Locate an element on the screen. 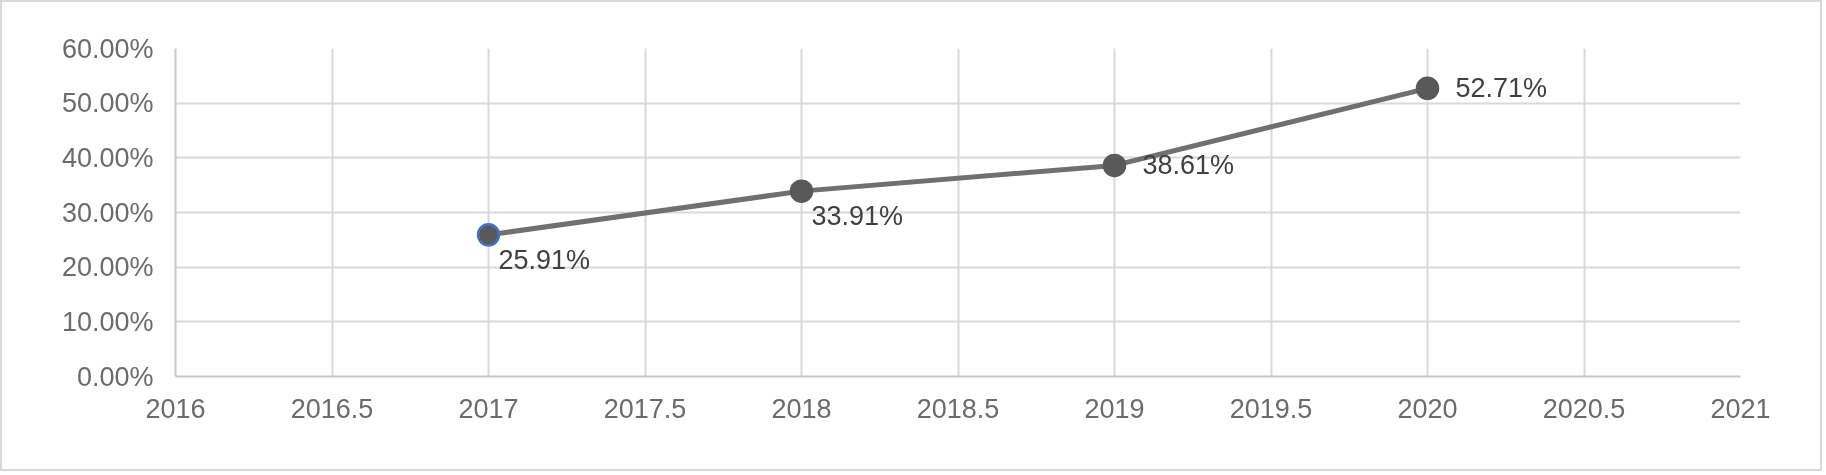 This screenshot has width=1826, height=475. data-label: 52.71% is located at coordinates (1501, 88).